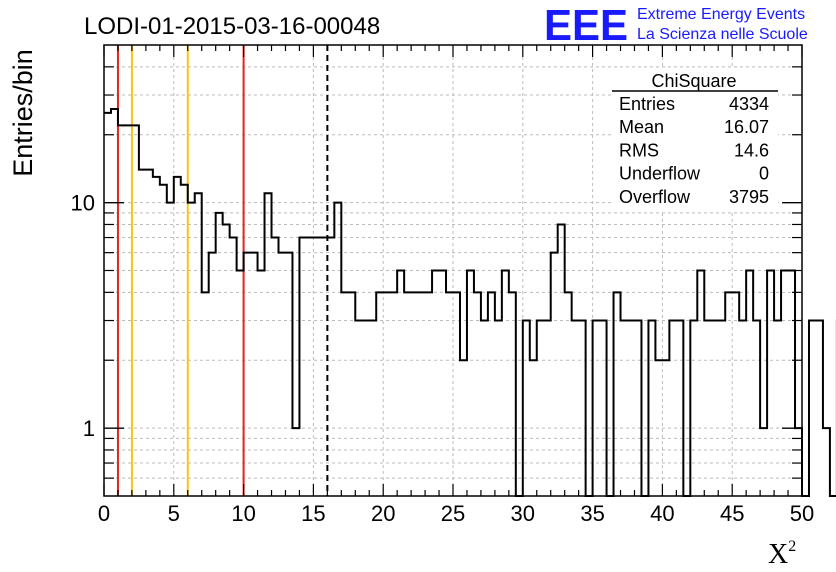  I want to click on stats-title: ChiSquare, so click(693, 81).